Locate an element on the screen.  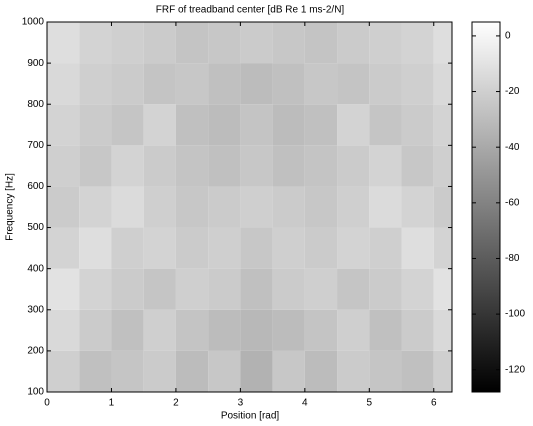
x-tick-label: 6 is located at coordinates (434, 403).